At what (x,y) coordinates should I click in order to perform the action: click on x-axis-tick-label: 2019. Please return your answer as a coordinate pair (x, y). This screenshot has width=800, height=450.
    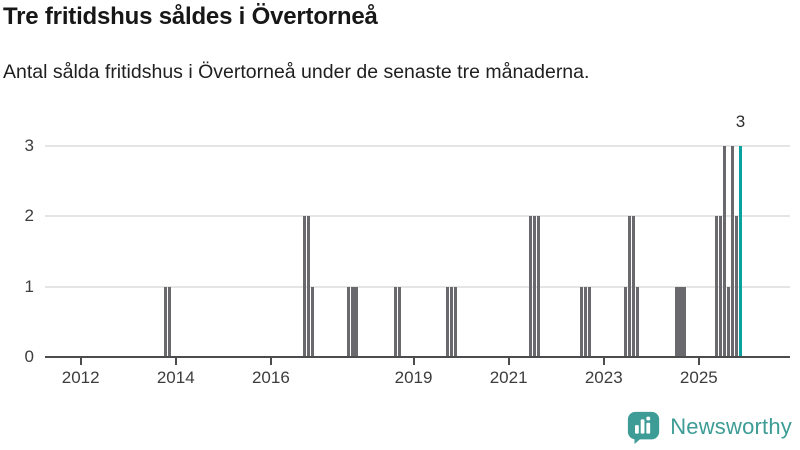
    Looking at the image, I should click on (413, 377).